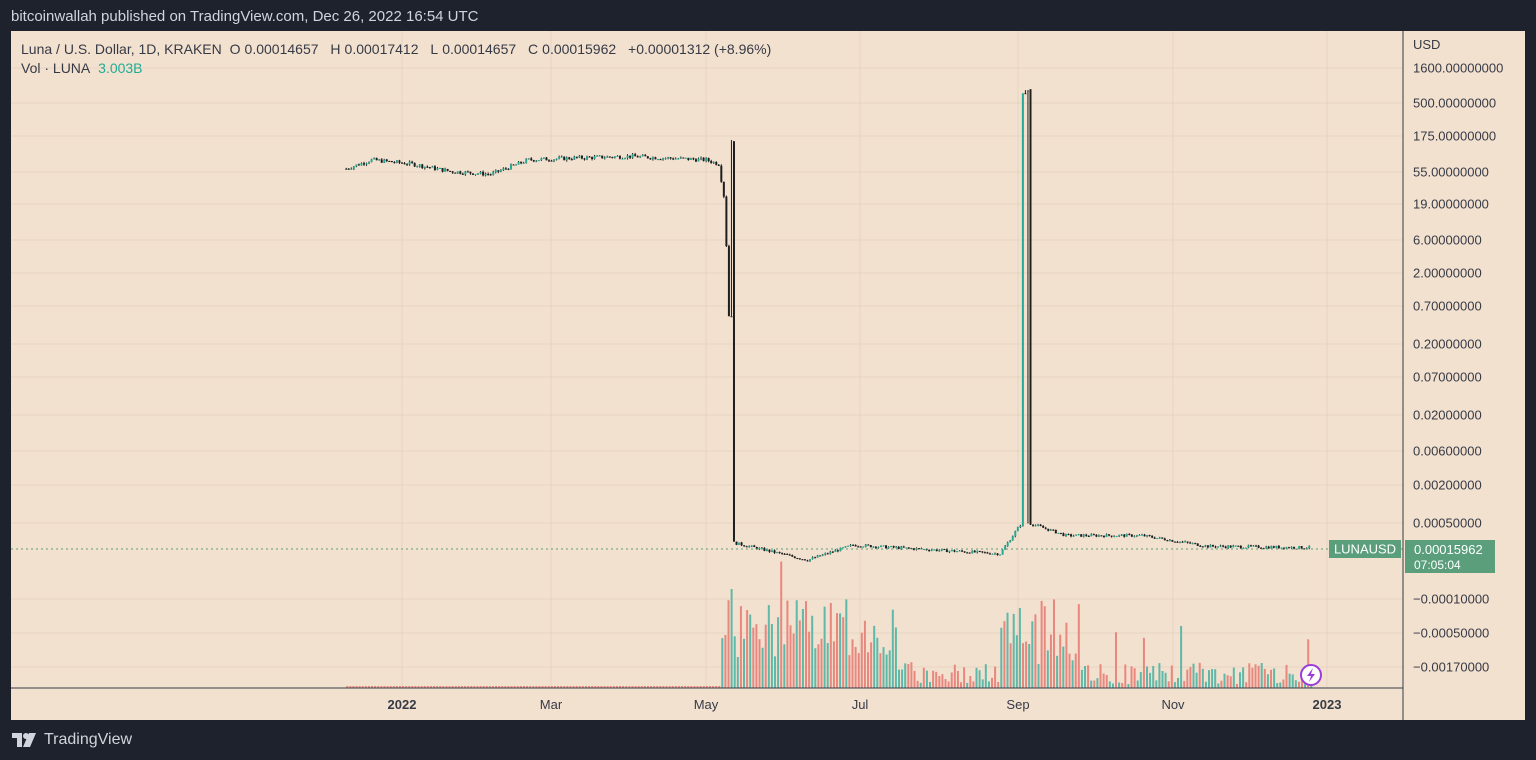 Image resolution: width=1536 pixels, height=760 pixels. Describe the element at coordinates (1447, 306) in the screenshot. I see `y-tick-label: 0.70000000` at that location.